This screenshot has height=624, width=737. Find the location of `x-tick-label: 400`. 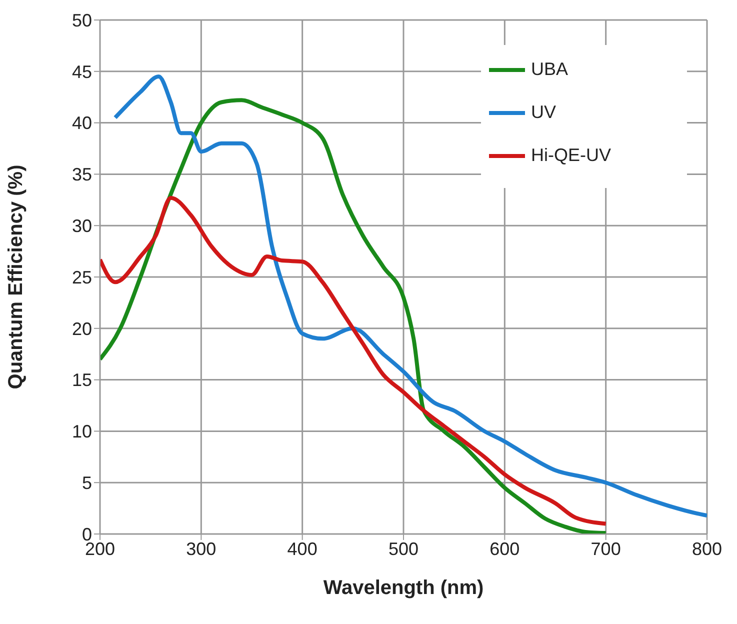

x-tick-label: 400 is located at coordinates (302, 548).